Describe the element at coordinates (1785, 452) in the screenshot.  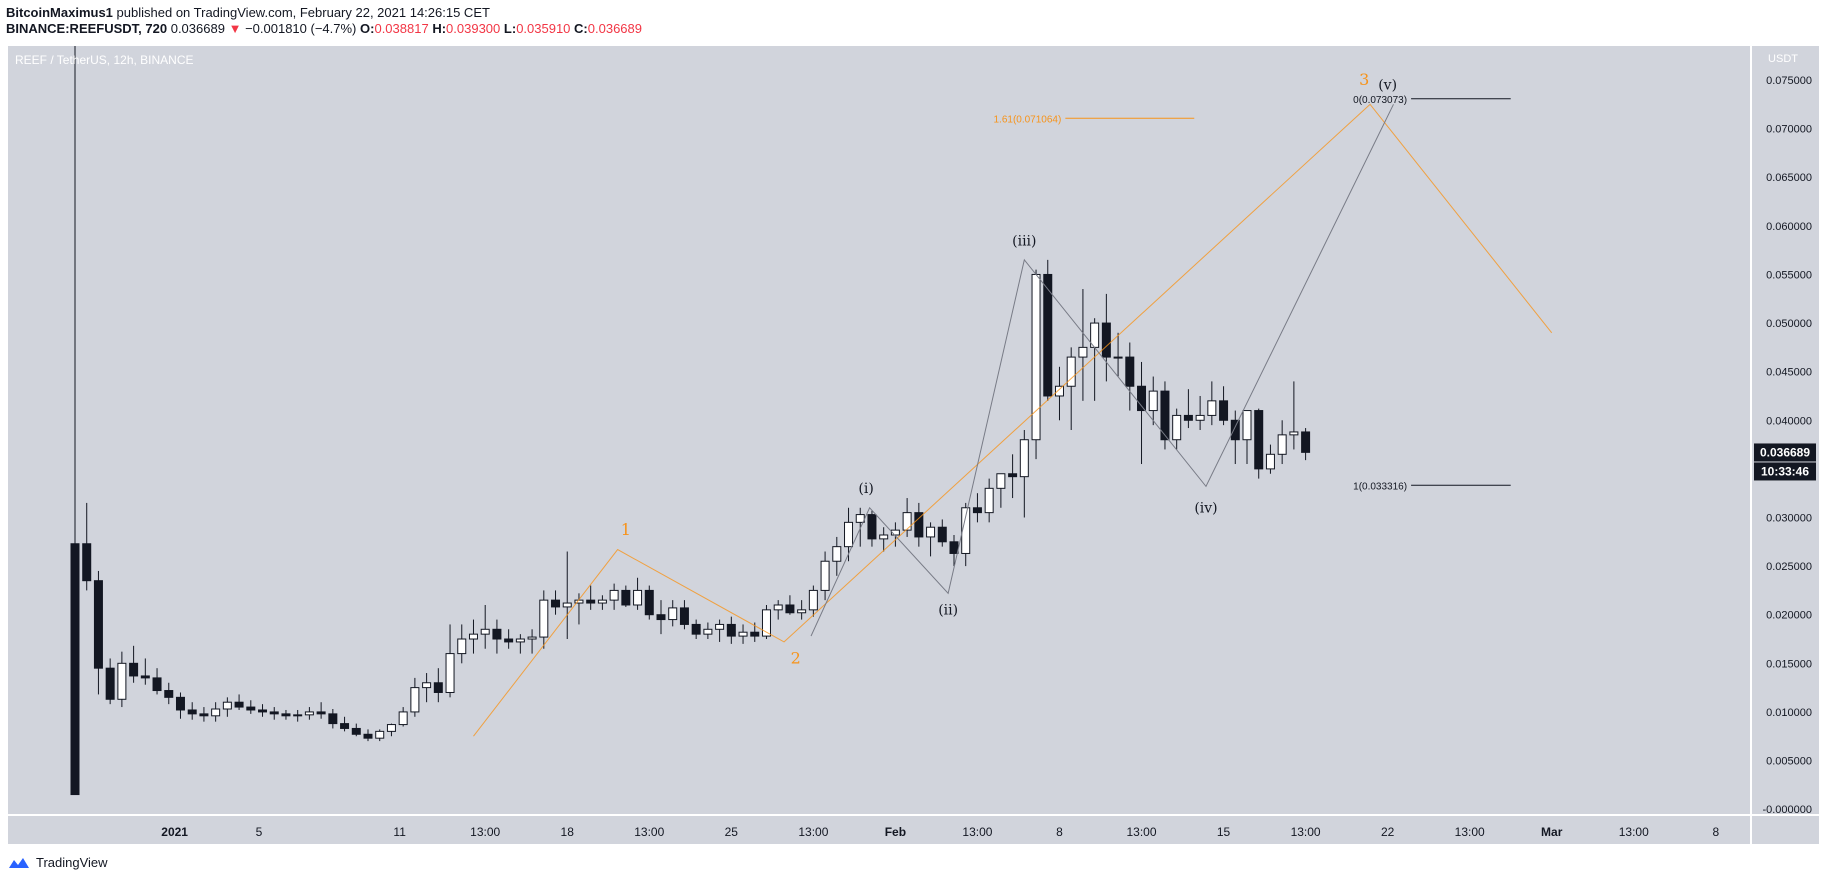
I see `price-badge-bg` at that location.